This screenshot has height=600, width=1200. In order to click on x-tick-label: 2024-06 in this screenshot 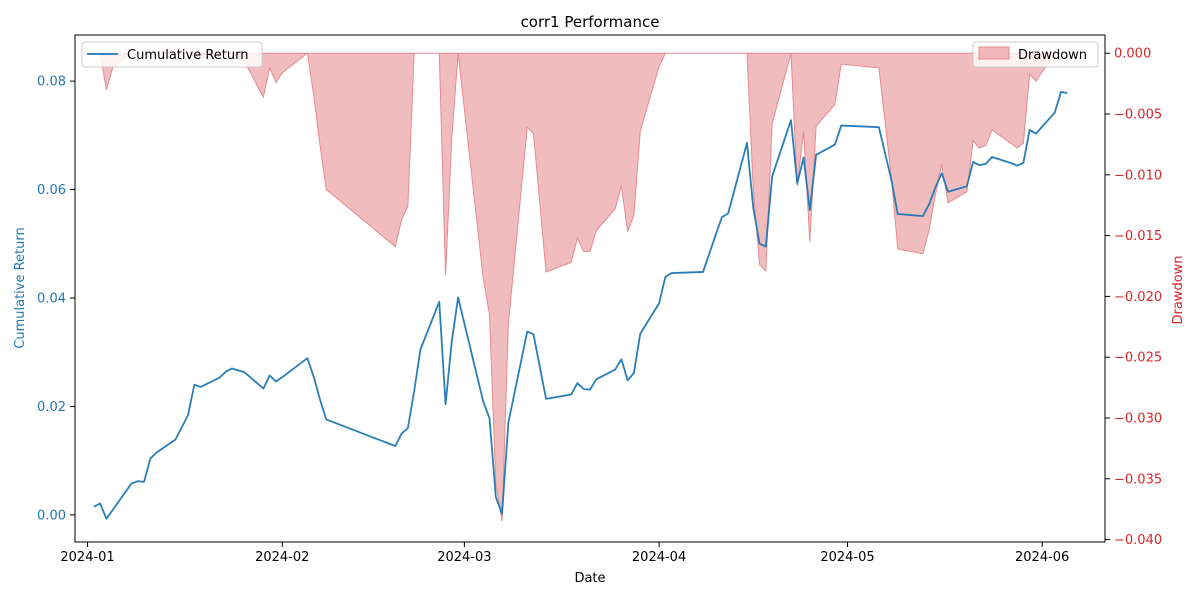, I will do `click(1042, 557)`.